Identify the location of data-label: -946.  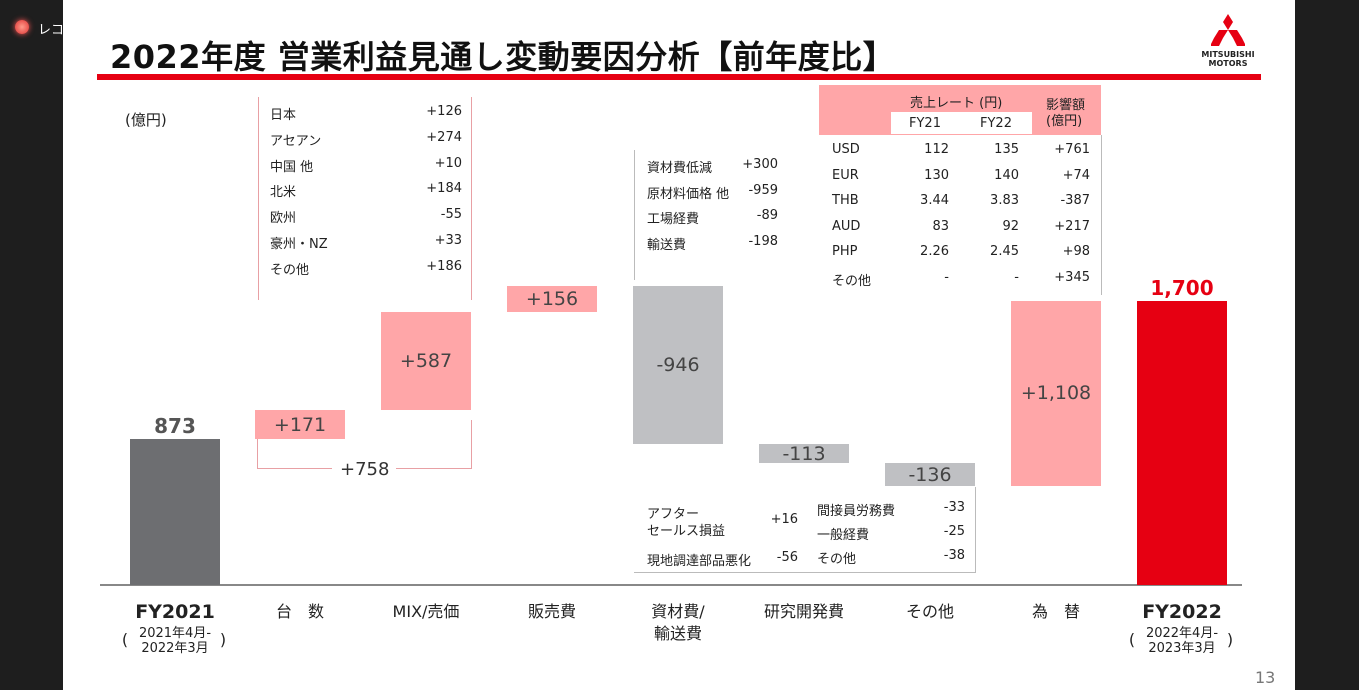
(678, 365).